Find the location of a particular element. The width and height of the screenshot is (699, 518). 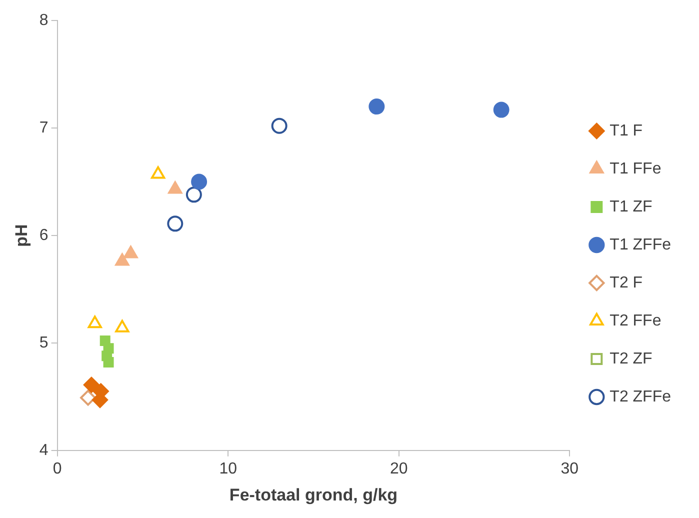

legend-label: T1 F is located at coordinates (626, 131).